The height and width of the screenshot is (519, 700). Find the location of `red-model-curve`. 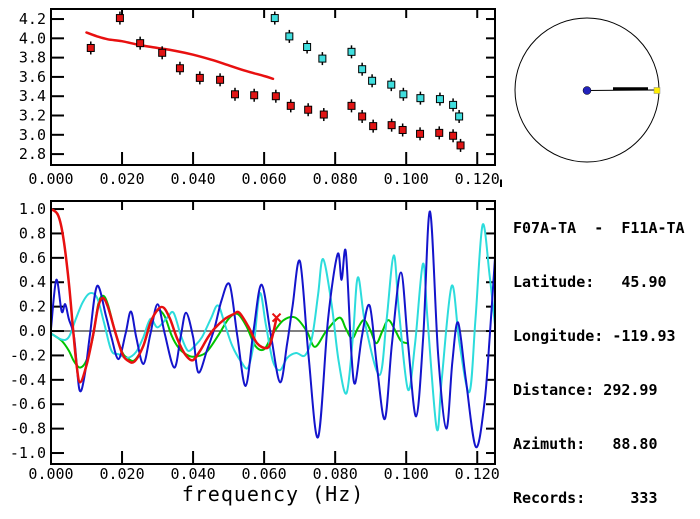

red-model-curve is located at coordinates (180, 56).